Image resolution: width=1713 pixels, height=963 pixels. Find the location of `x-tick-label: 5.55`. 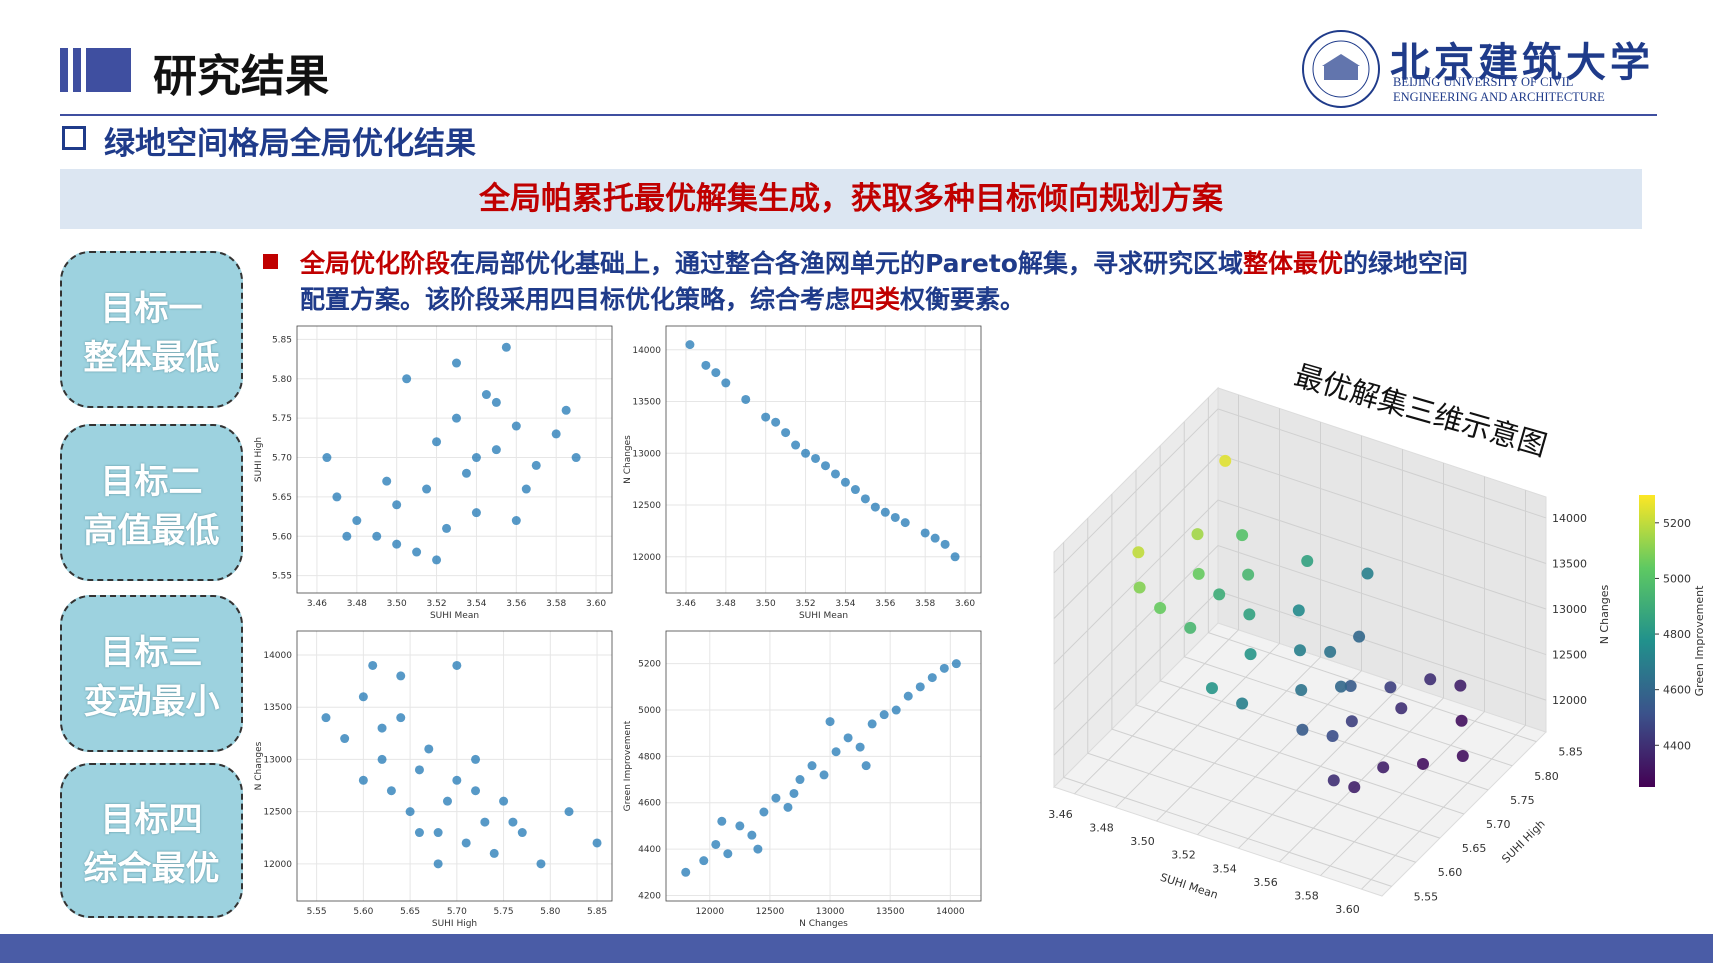

x-tick-label: 5.55 is located at coordinates (317, 912).